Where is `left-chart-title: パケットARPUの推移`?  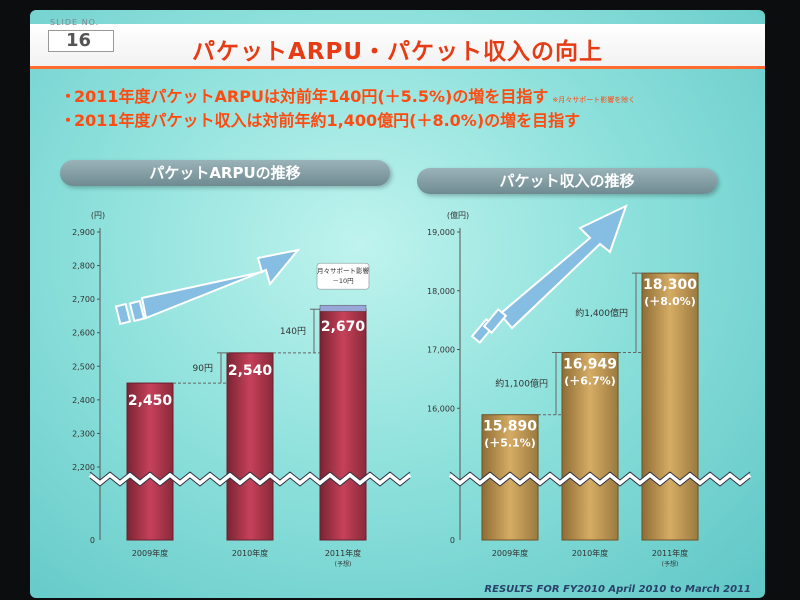 left-chart-title: パケットARPUの推移 is located at coordinates (225, 173).